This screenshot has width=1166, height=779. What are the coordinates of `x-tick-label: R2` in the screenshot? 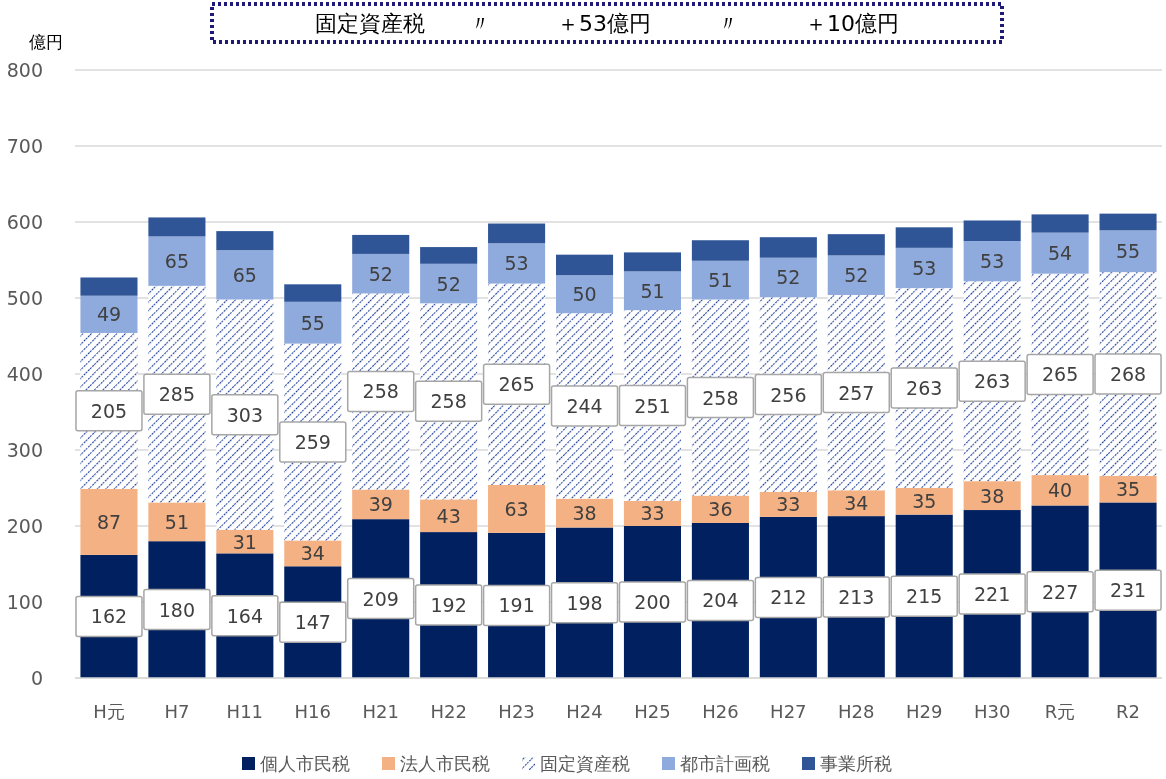 It's located at (1128, 711).